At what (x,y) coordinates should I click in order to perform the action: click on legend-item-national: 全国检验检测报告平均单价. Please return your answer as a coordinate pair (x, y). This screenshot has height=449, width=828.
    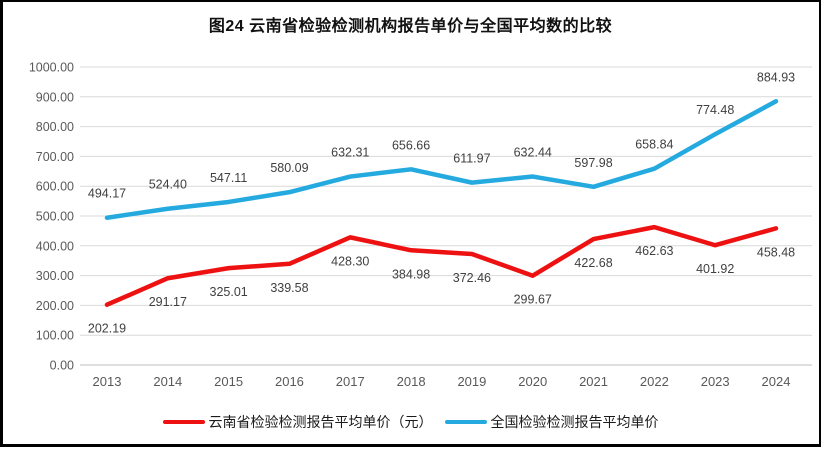
    Looking at the image, I should click on (551, 422).